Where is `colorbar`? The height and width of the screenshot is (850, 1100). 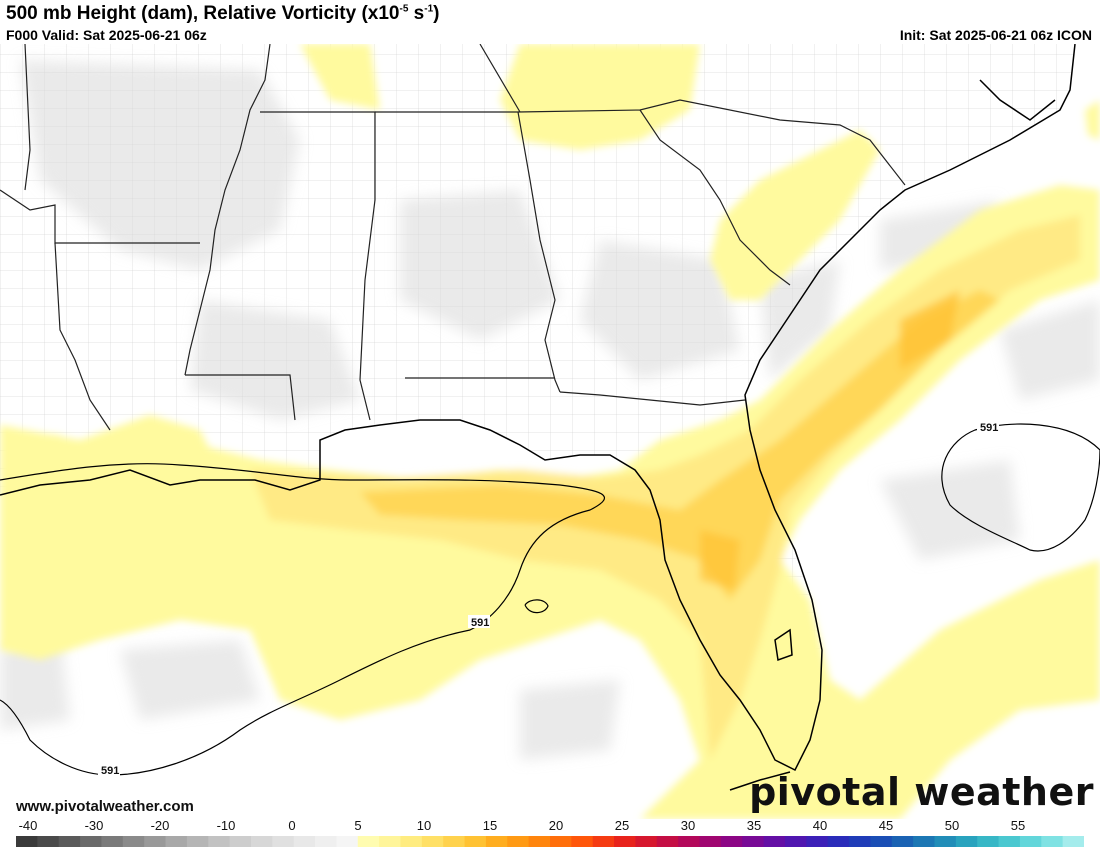
colorbar is located at coordinates (550, 841).